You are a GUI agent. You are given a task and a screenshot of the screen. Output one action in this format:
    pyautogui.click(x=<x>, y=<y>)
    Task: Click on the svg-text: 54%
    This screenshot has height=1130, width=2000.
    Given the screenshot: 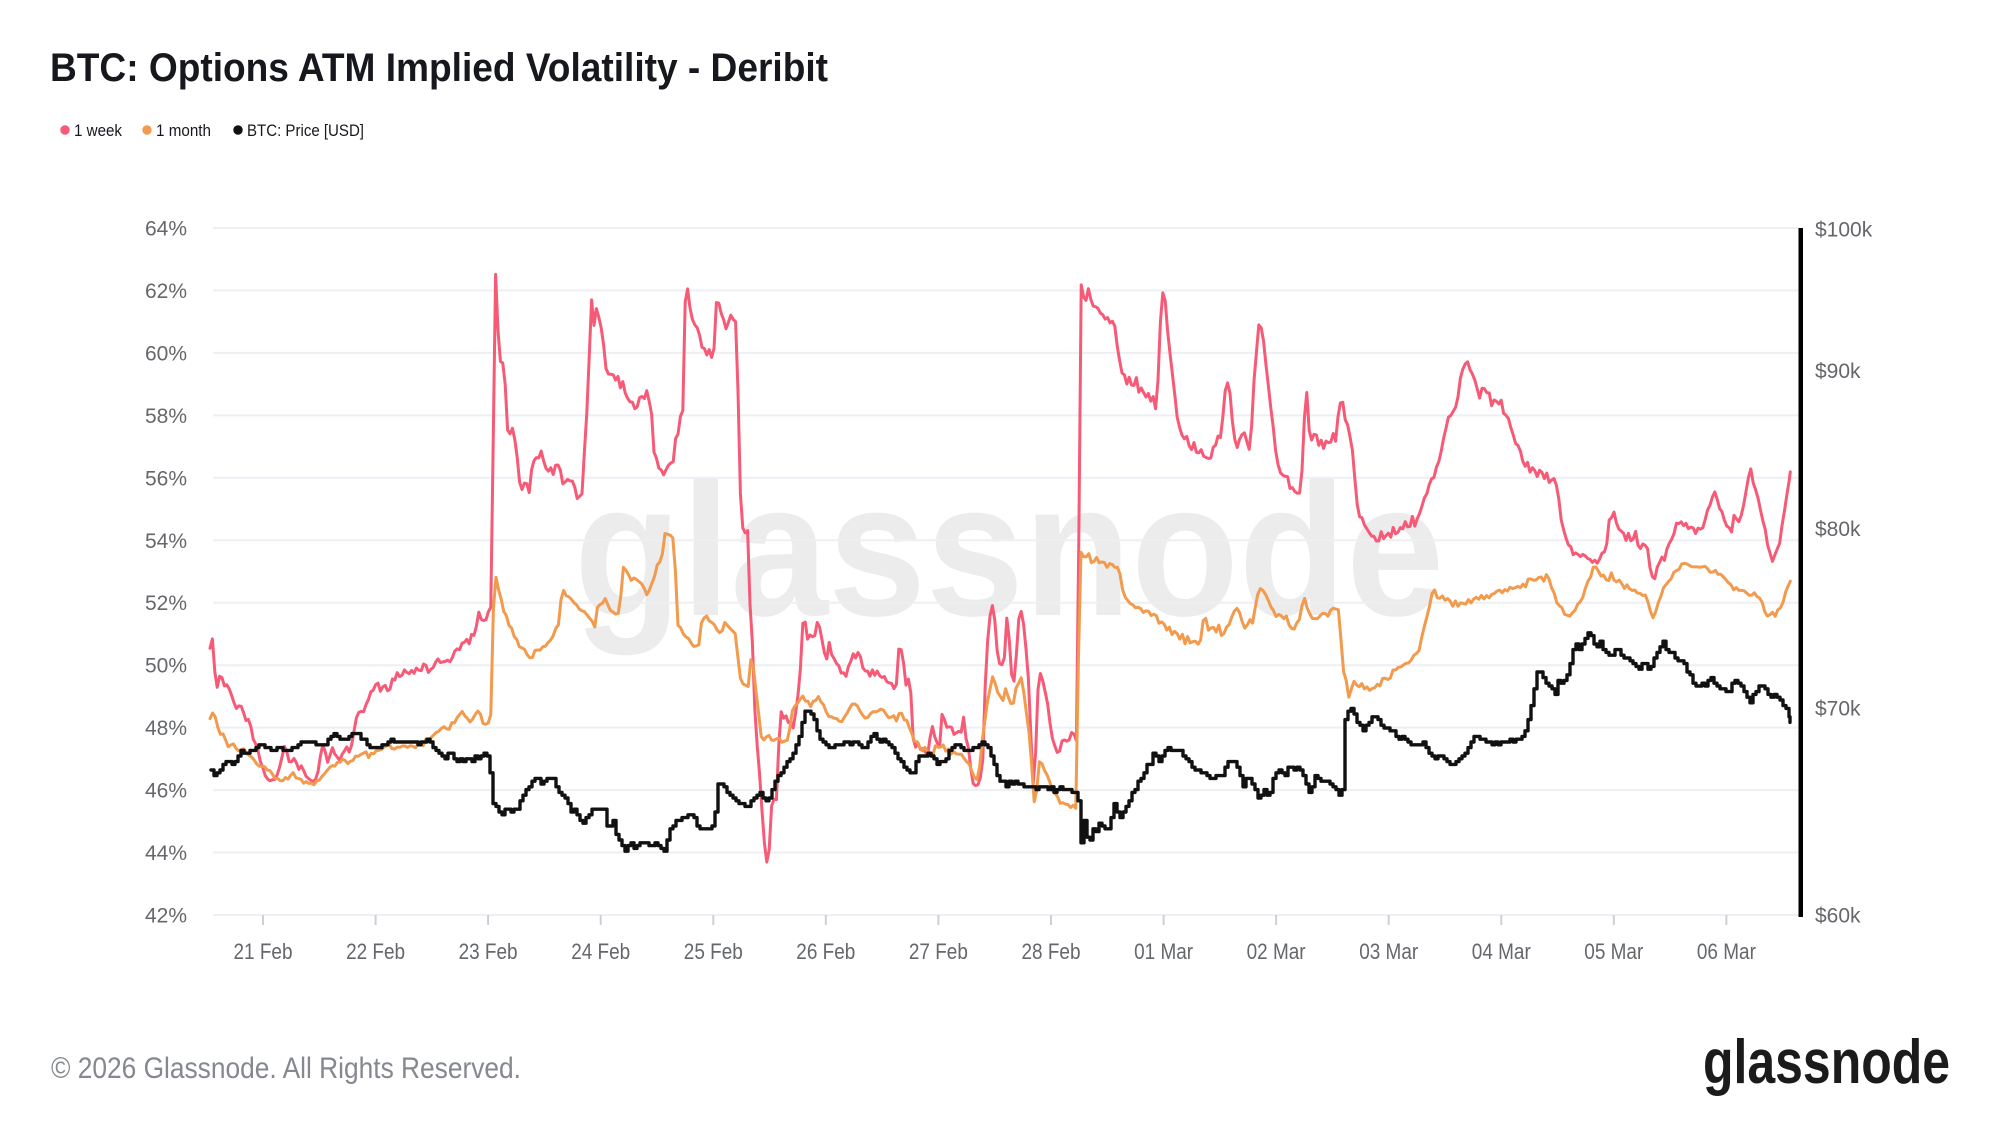 What is the action you would take?
    pyautogui.click(x=166, y=541)
    